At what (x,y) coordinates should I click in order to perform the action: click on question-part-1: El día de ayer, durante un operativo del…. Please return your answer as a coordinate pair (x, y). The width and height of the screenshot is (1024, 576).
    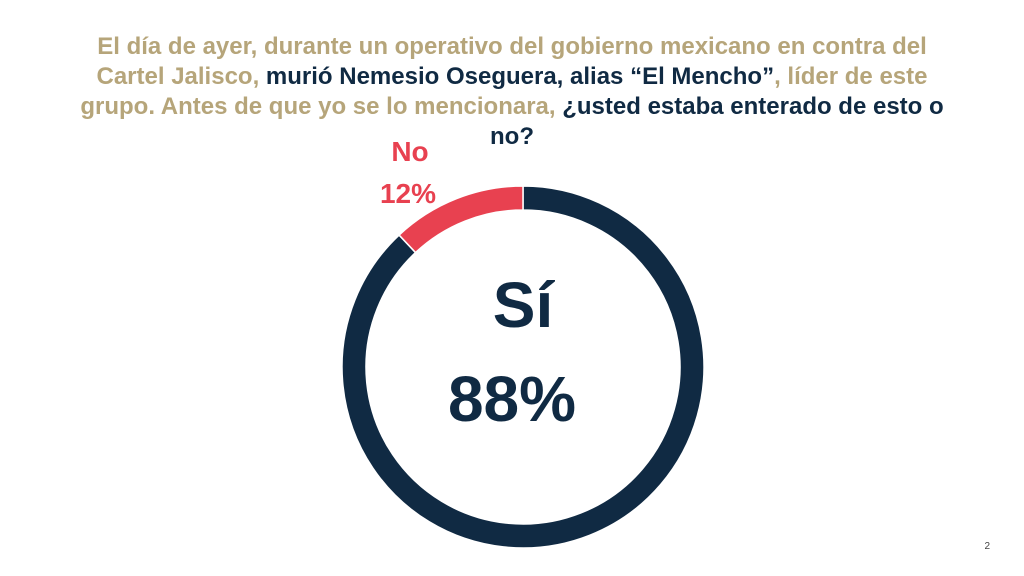
    Looking at the image, I should click on (511, 61).